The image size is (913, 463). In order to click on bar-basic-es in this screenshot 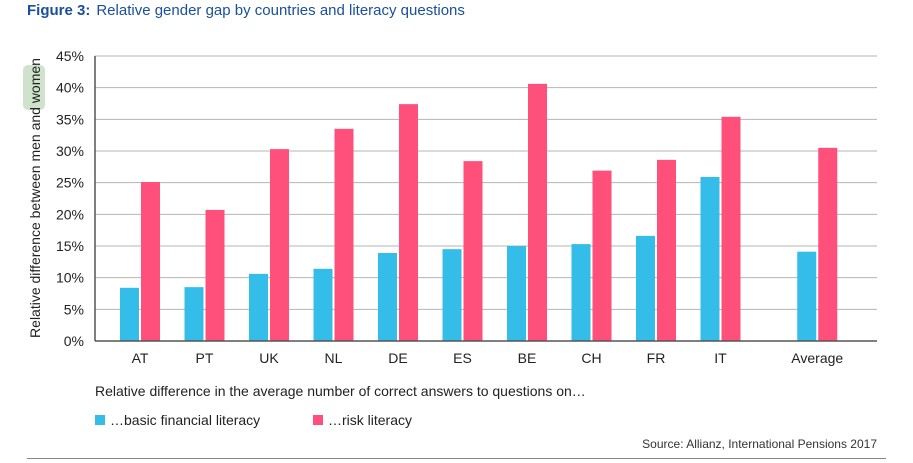, I will do `click(452, 295)`.